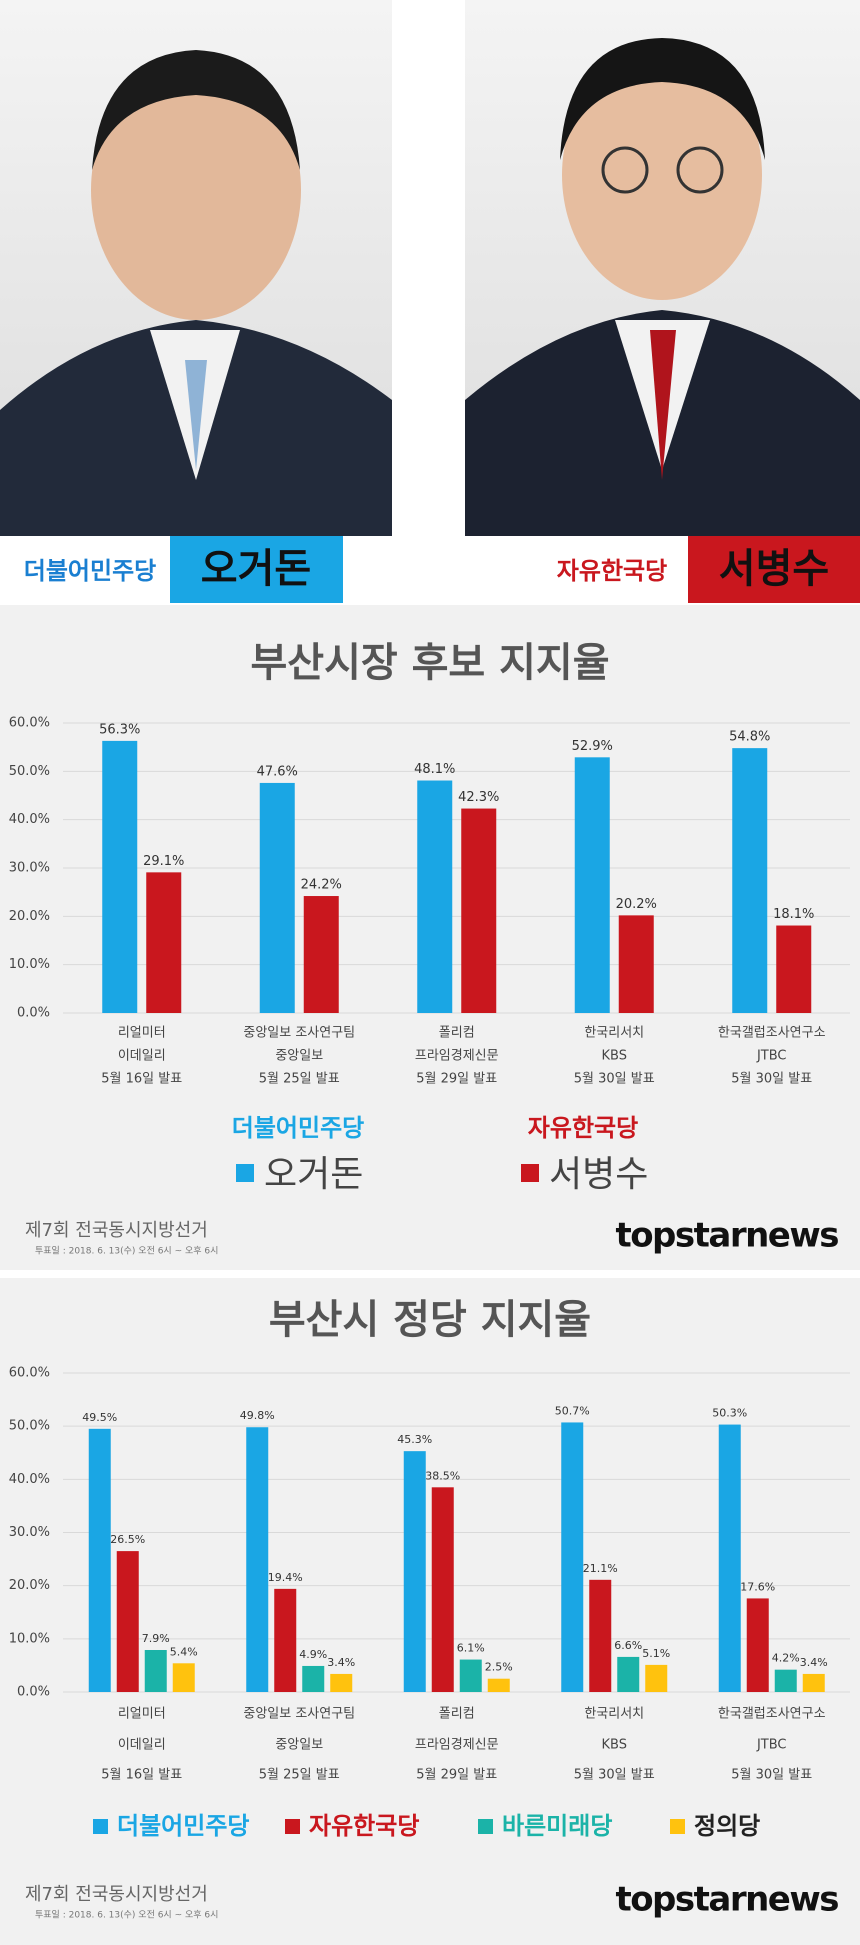 The image size is (860, 1945). I want to click on legend-label: 바른미래당, so click(557, 1826).